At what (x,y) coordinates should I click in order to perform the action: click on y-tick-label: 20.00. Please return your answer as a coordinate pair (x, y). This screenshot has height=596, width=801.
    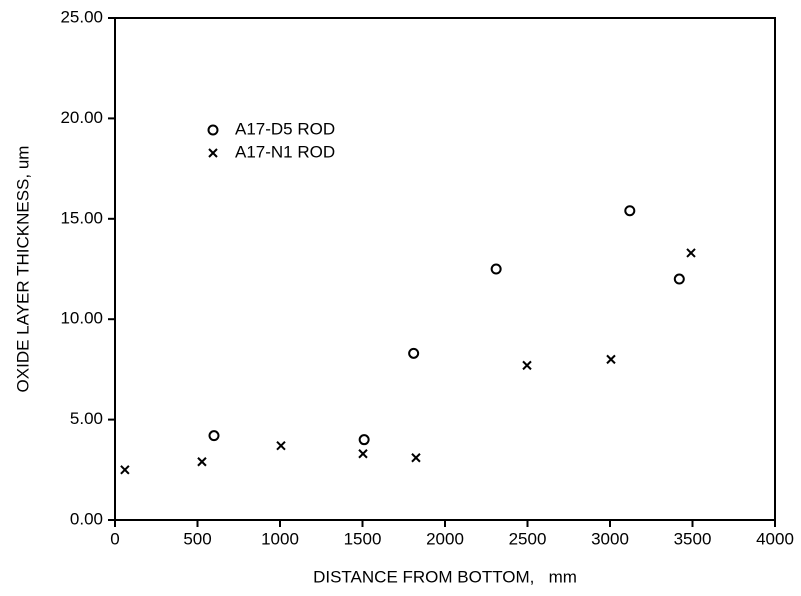
    Looking at the image, I should click on (81, 117).